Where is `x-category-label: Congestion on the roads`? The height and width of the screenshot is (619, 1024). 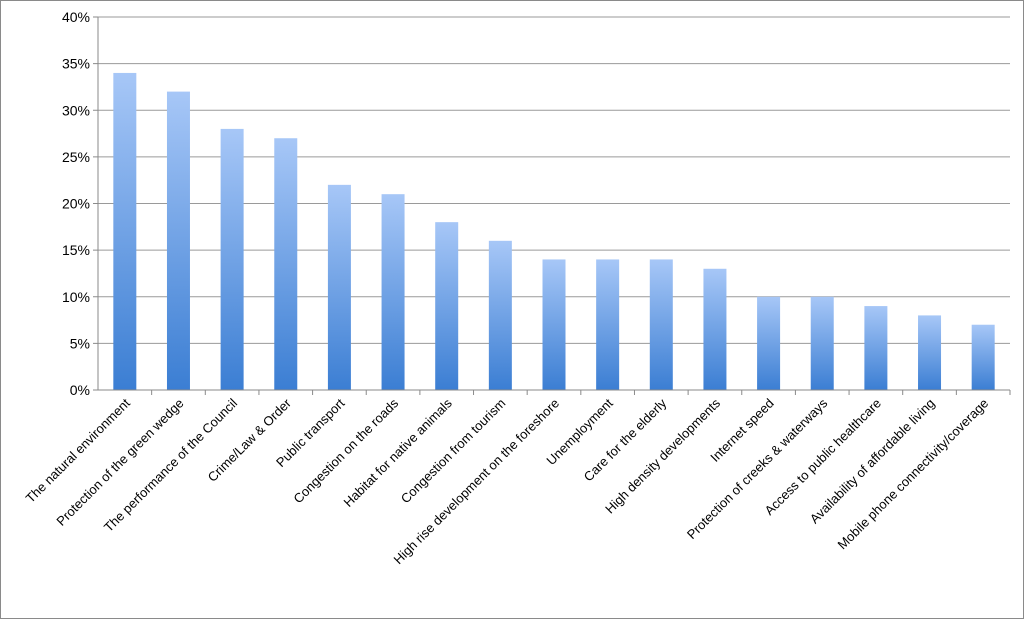 x-category-label: Congestion on the roads is located at coordinates (345, 450).